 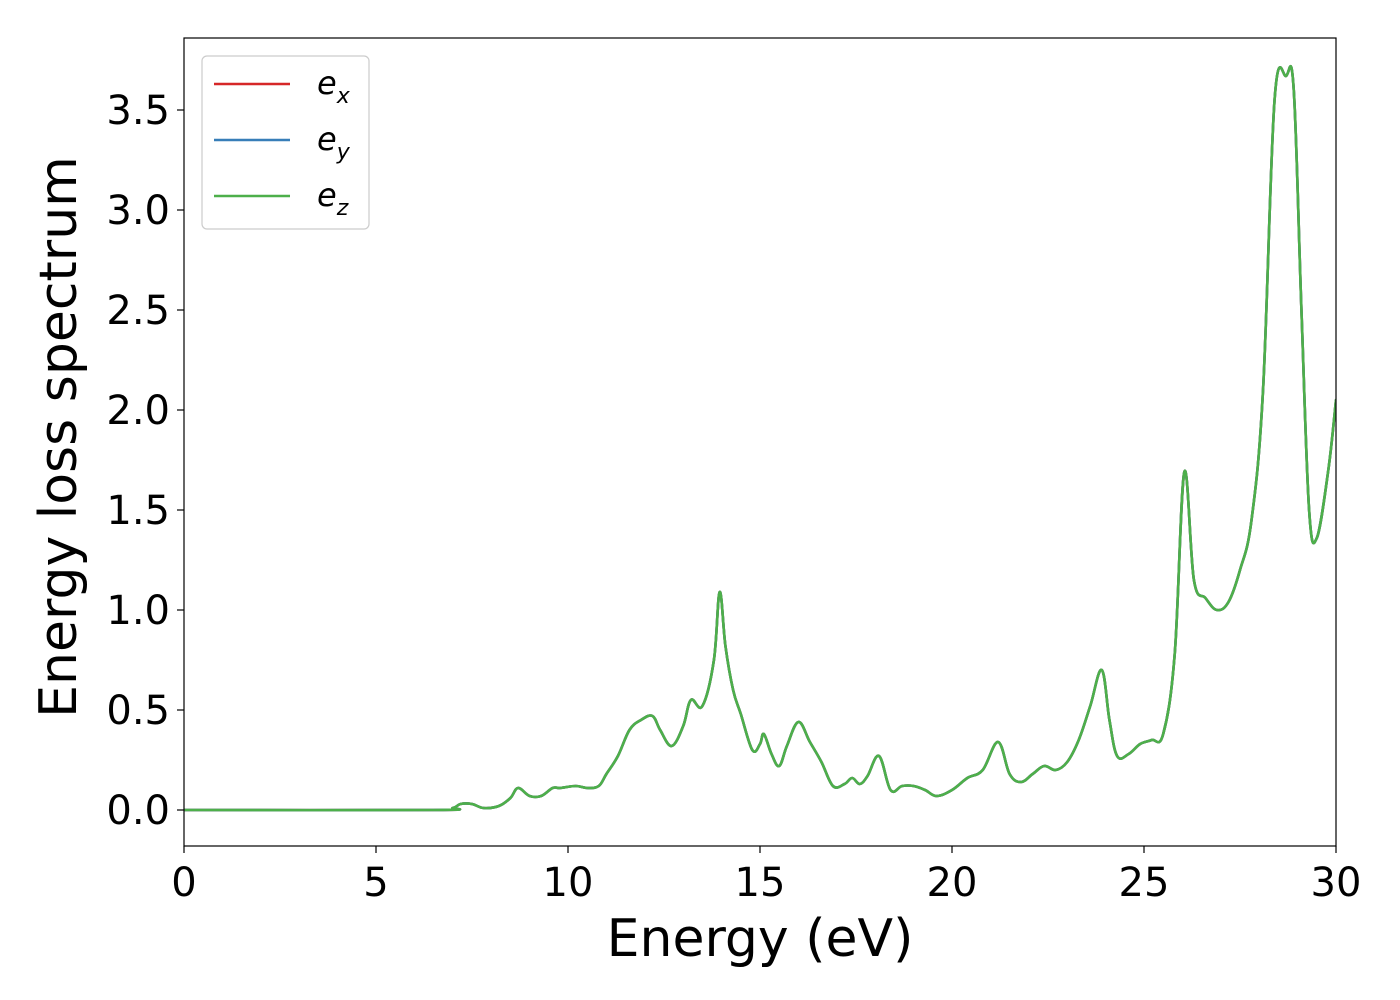 What do you see at coordinates (1144, 883) in the screenshot?
I see `x-tick-label: 25` at bounding box center [1144, 883].